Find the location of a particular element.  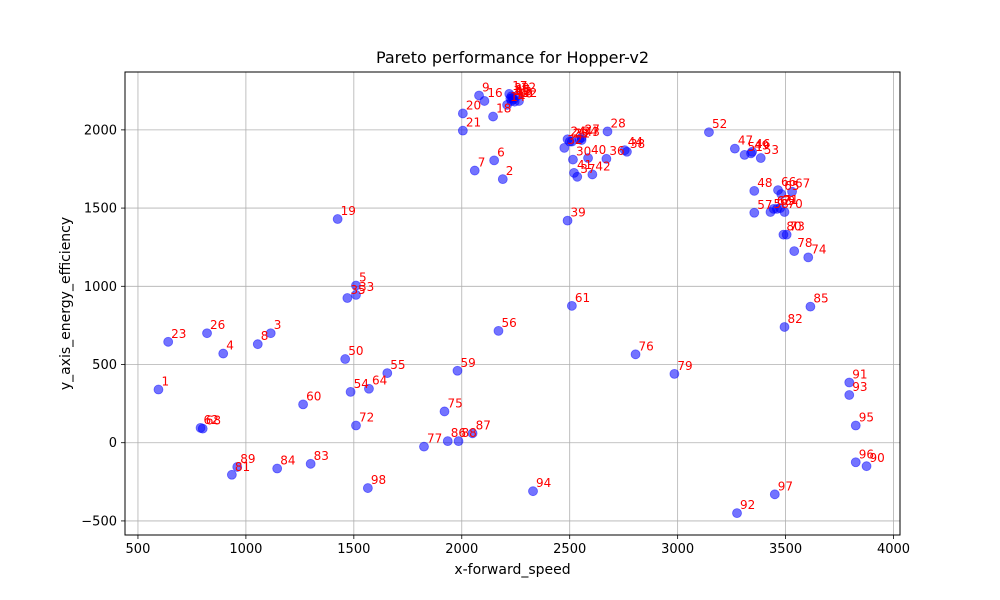

point-label: 29 is located at coordinates (521, 88).